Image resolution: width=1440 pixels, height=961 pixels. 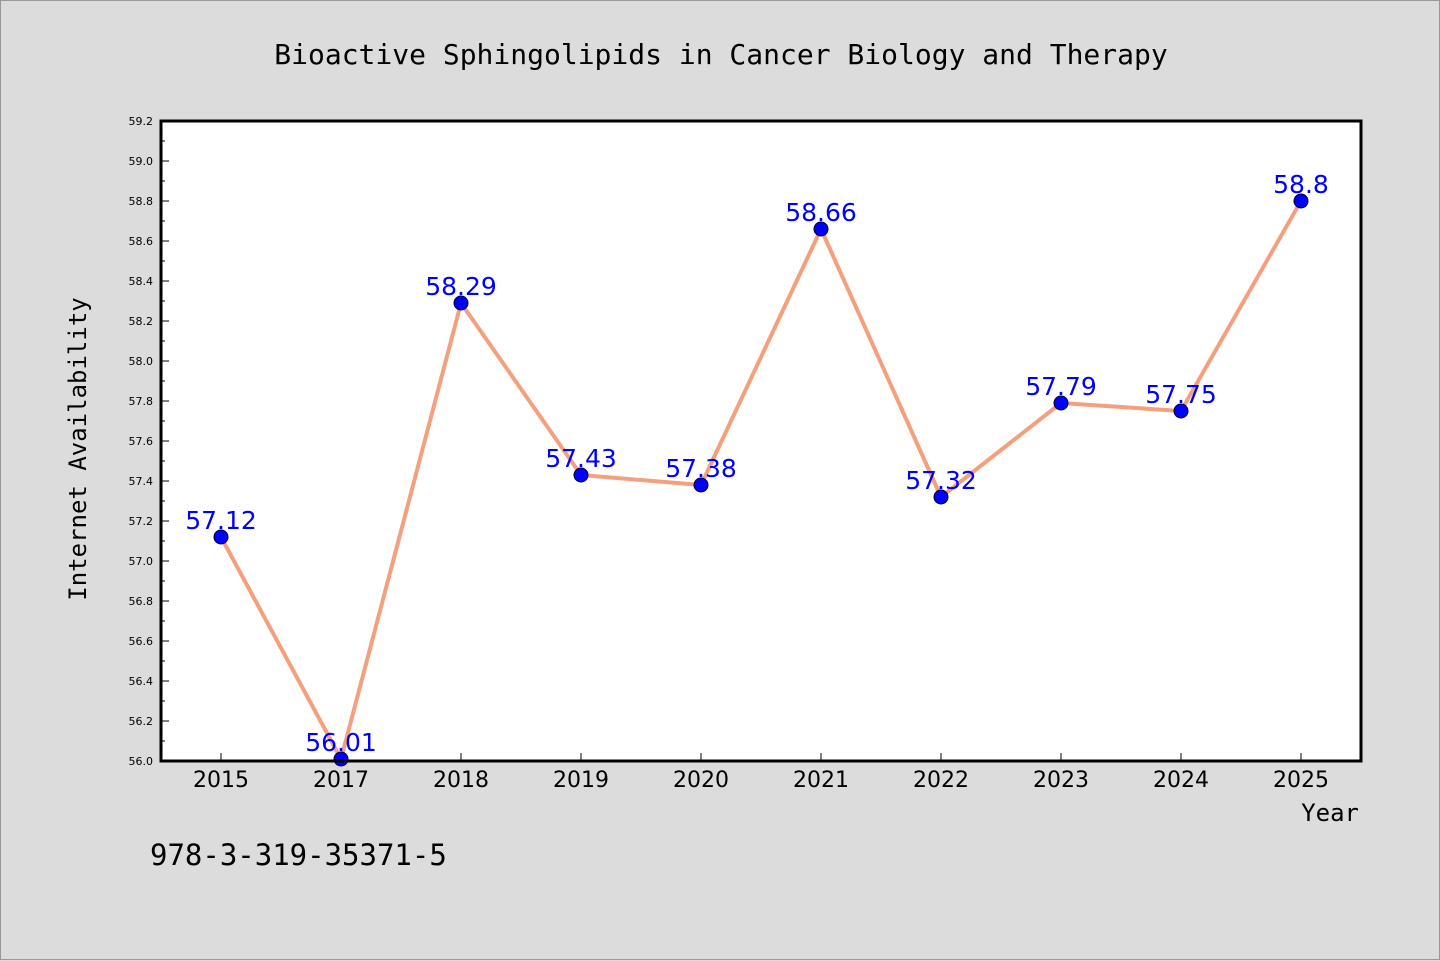 I want to click on data-label: 57.32, so click(x=941, y=480).